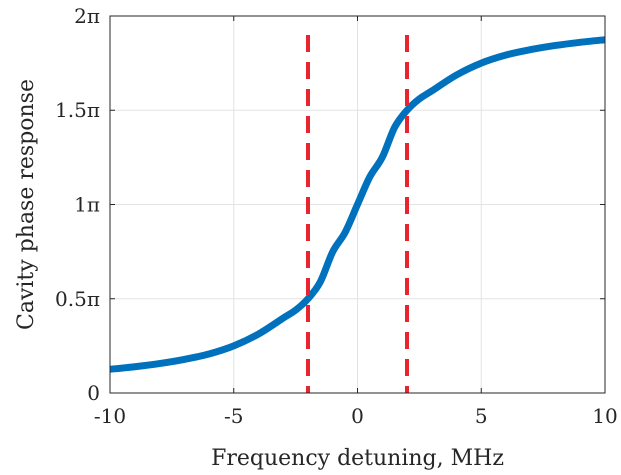 The image size is (621, 475). Describe the element at coordinates (357, 416) in the screenshot. I see `x-tick-label: 0` at that location.